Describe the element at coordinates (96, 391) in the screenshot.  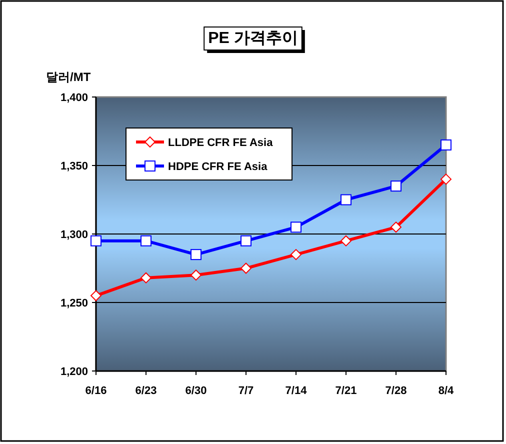
I see `x-tick-label: 6/16` at that location.